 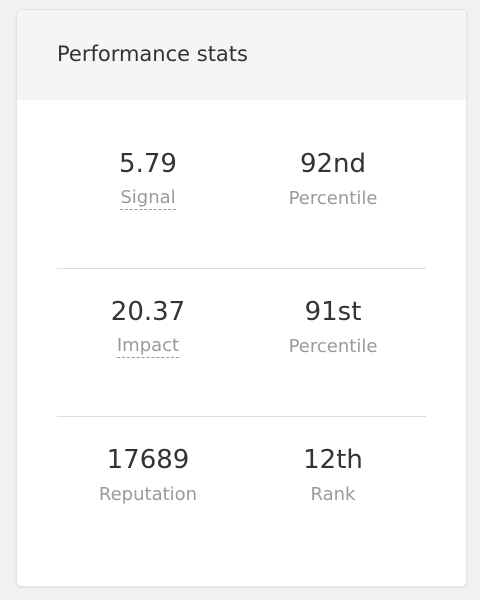 I want to click on rank-label: Rank, so click(x=333, y=494).